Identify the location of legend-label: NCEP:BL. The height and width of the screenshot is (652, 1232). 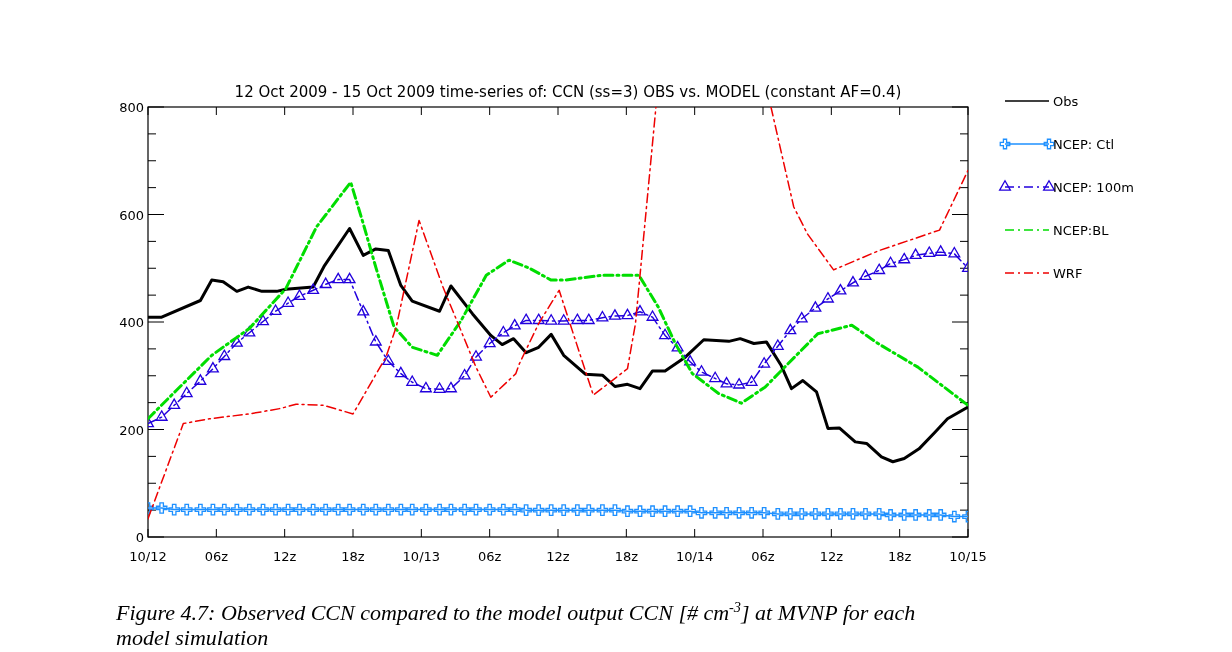
(1081, 230).